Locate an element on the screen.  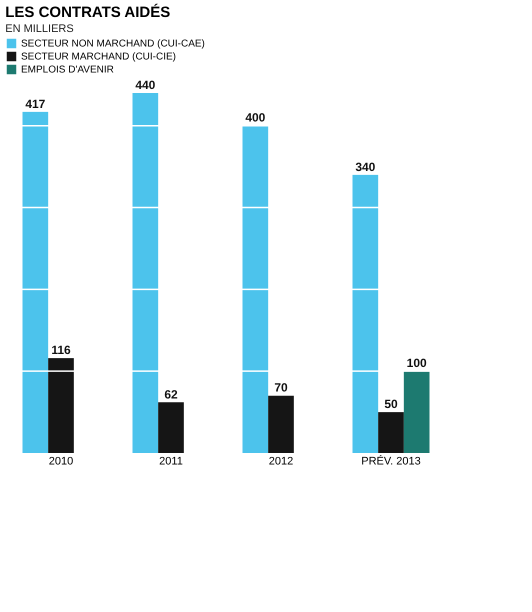
x-tick-label: 2012 is located at coordinates (281, 462).